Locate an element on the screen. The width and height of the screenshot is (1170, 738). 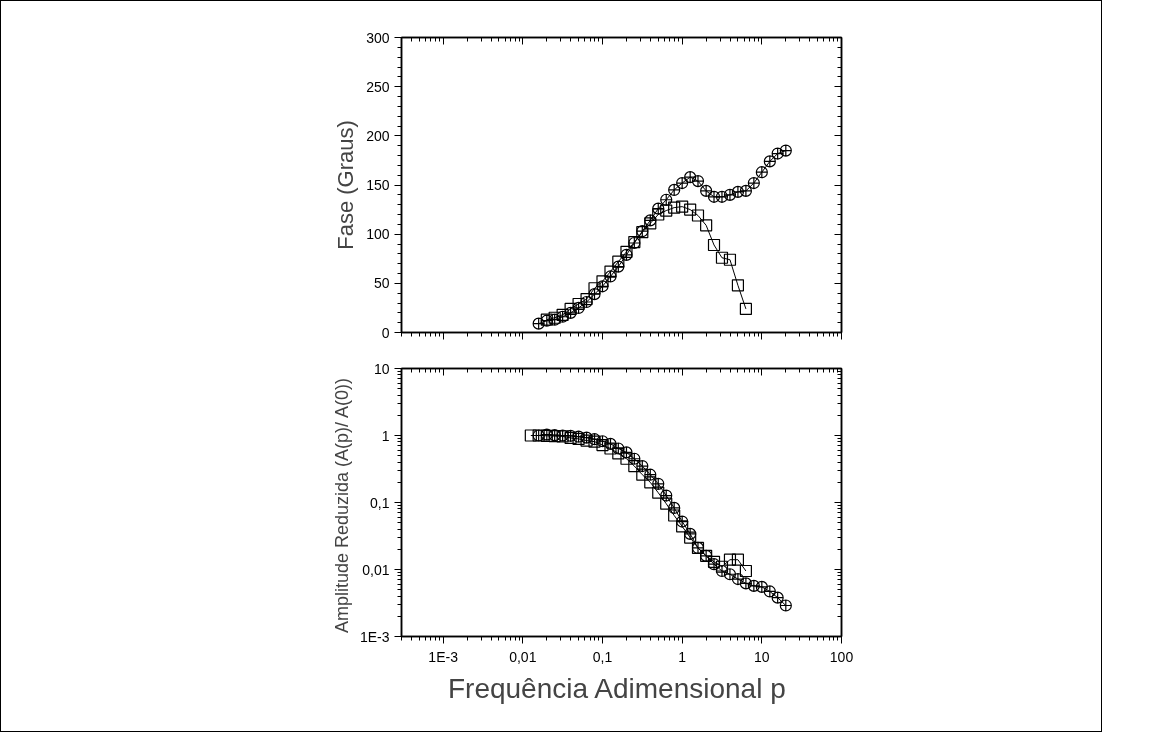
y-tick-label: 200 is located at coordinates (378, 135).